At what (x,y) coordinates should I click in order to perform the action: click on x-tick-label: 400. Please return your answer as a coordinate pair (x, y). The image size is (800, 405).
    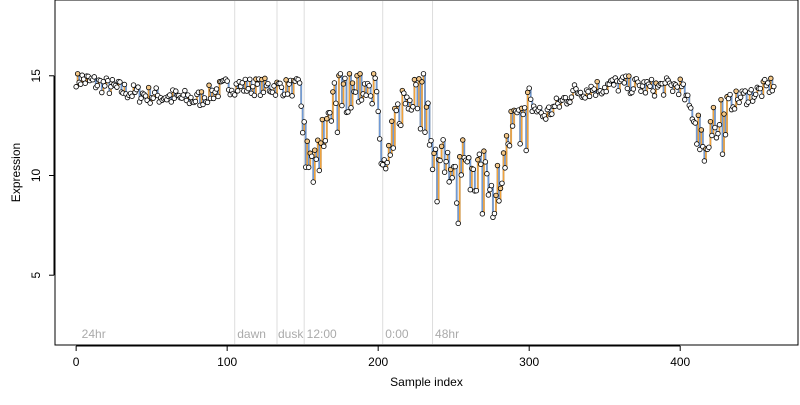
    Looking at the image, I should click on (680, 362).